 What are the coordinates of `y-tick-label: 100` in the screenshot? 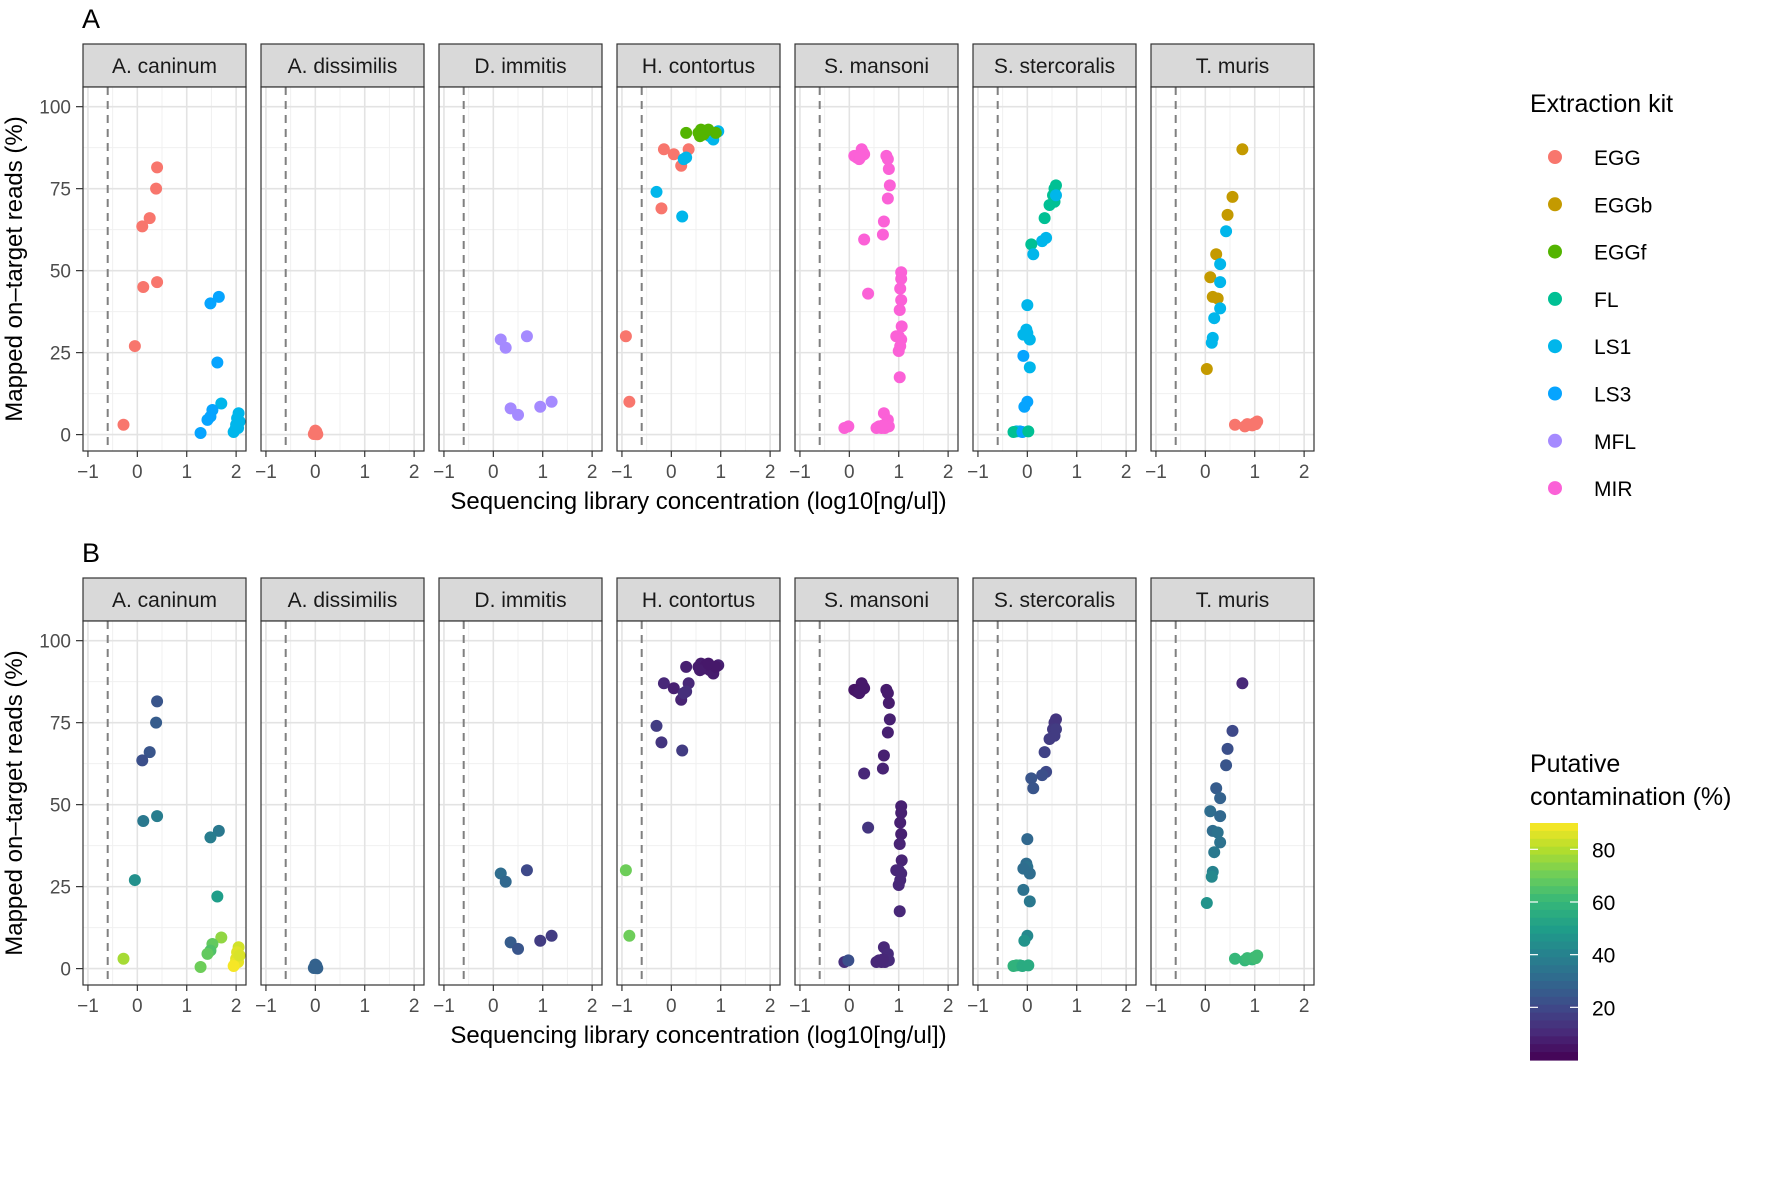 It's located at (55, 642).